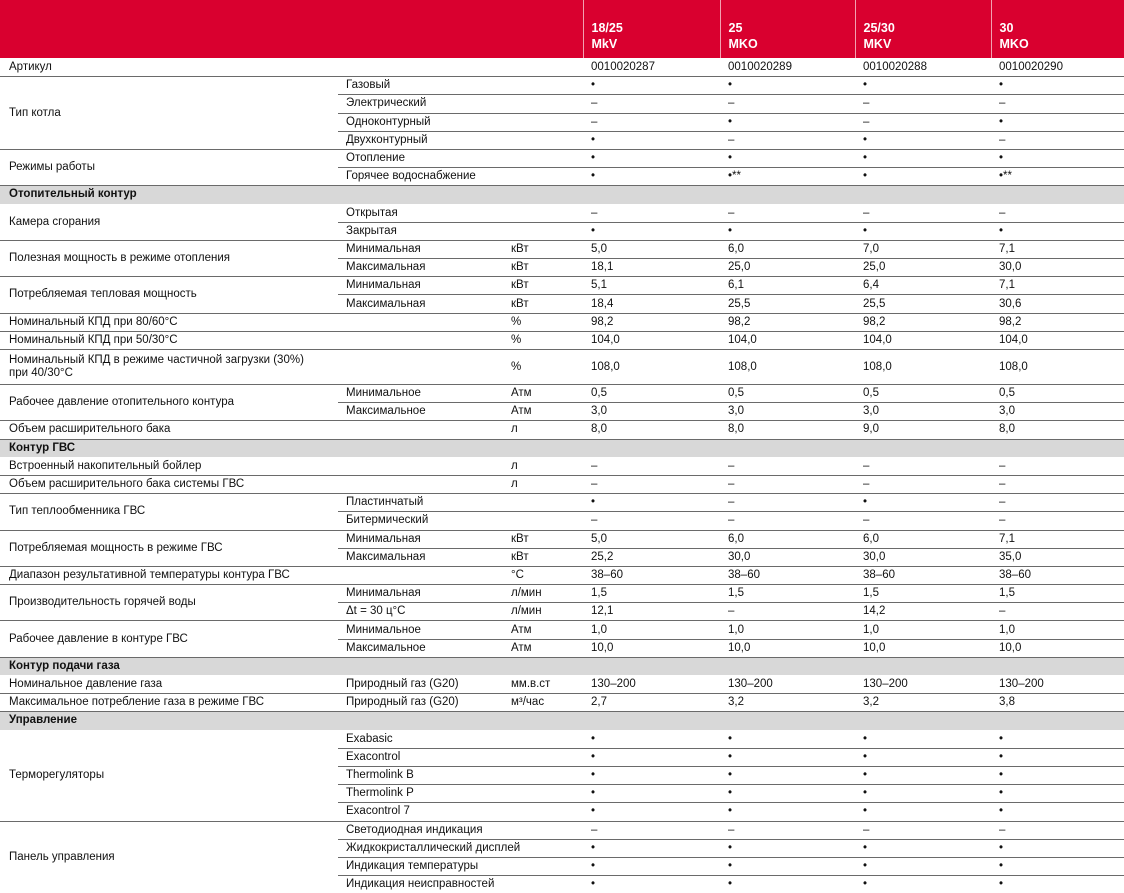 The width and height of the screenshot is (1124, 893). I want to click on value-cell: 98,2, so click(788, 322).